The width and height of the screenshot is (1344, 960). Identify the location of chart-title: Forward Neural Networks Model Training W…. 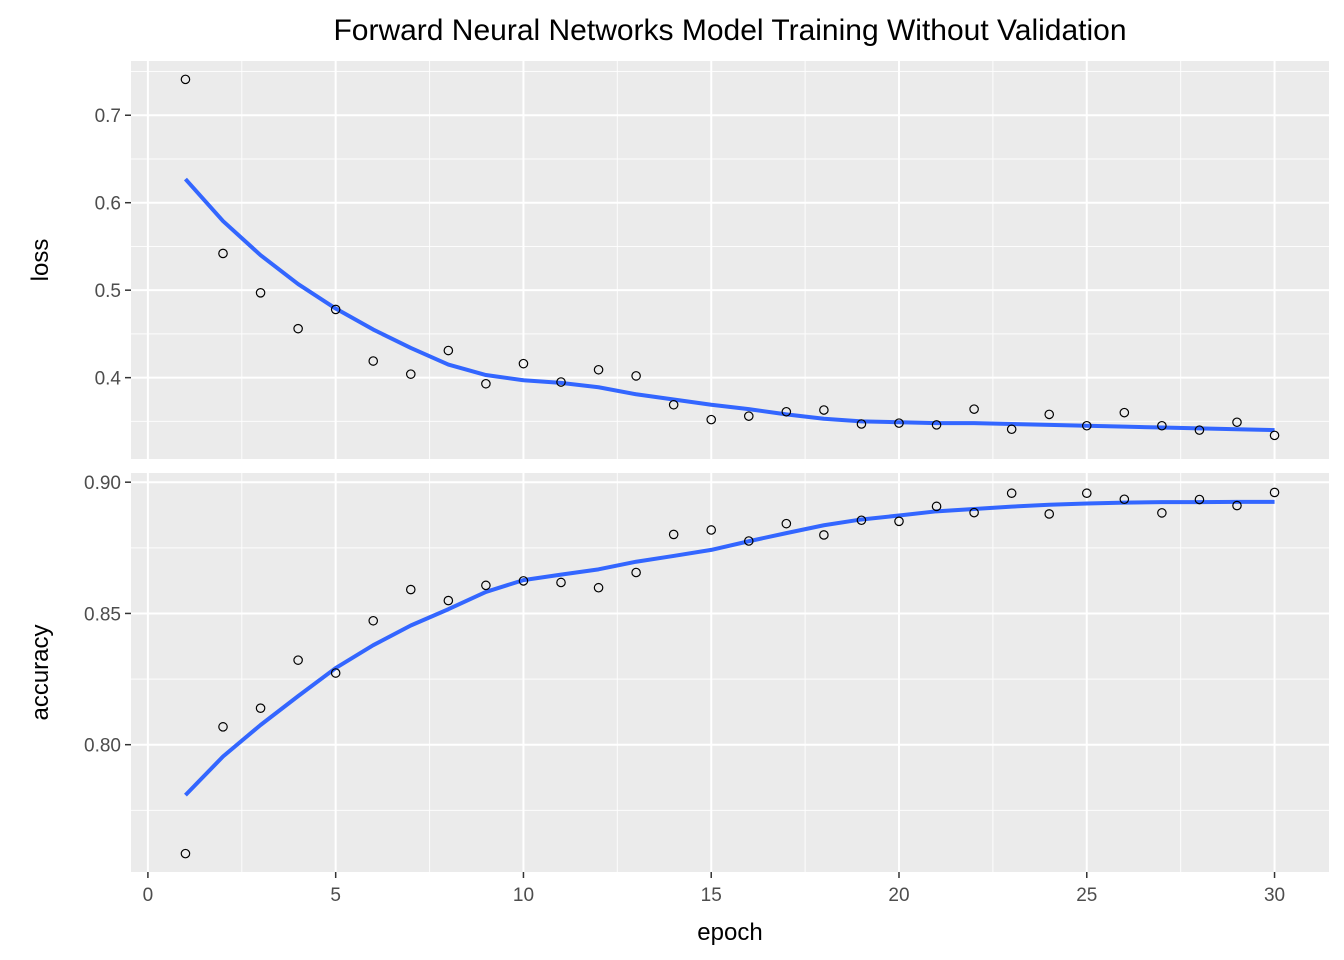
(729, 30).